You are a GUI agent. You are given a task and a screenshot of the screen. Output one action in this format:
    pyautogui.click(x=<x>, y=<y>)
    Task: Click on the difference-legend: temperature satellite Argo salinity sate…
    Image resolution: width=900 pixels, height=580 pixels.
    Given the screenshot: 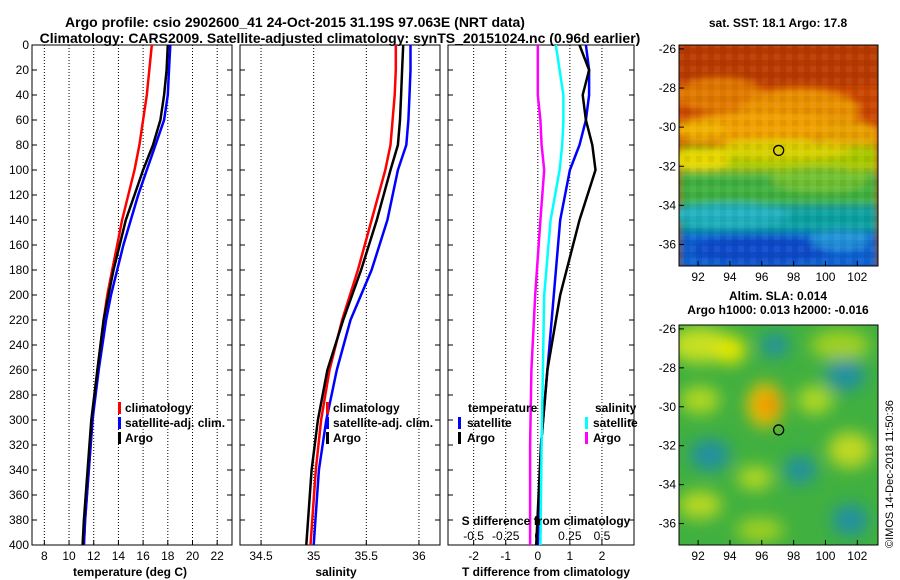 What is the action you would take?
    pyautogui.click(x=548, y=423)
    